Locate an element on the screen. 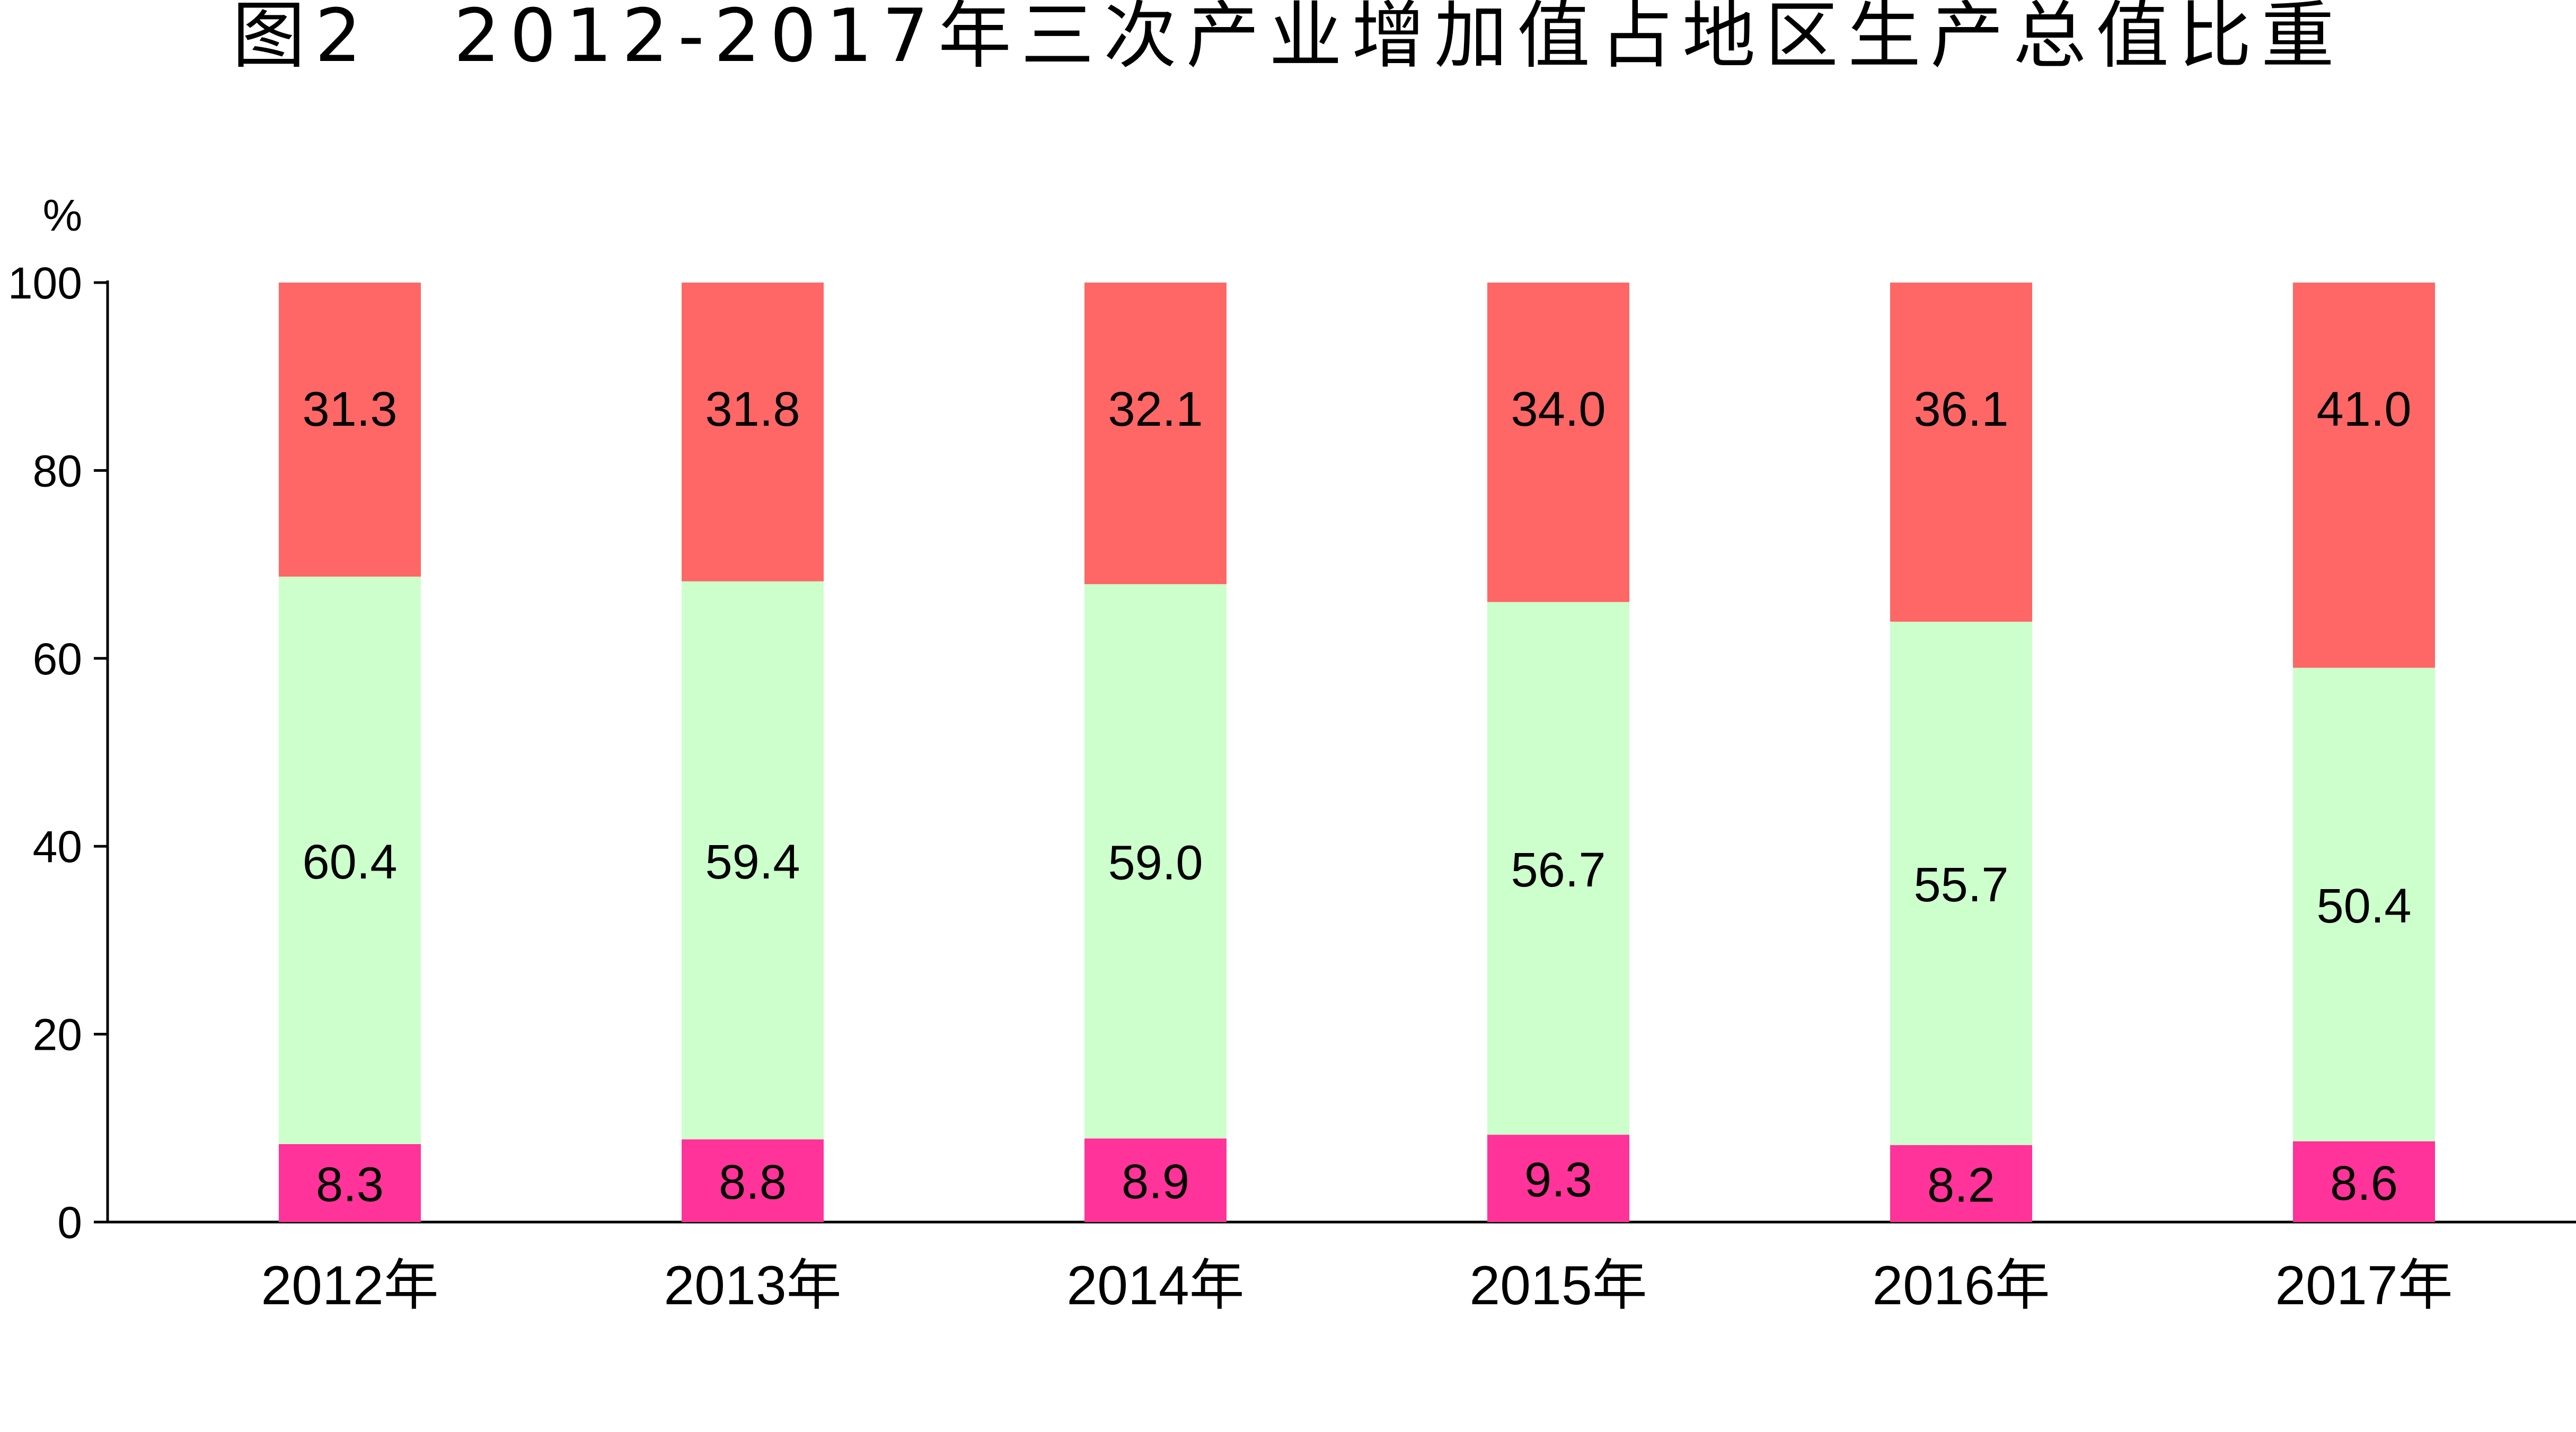  y-tick-label: 60 is located at coordinates (57, 659).